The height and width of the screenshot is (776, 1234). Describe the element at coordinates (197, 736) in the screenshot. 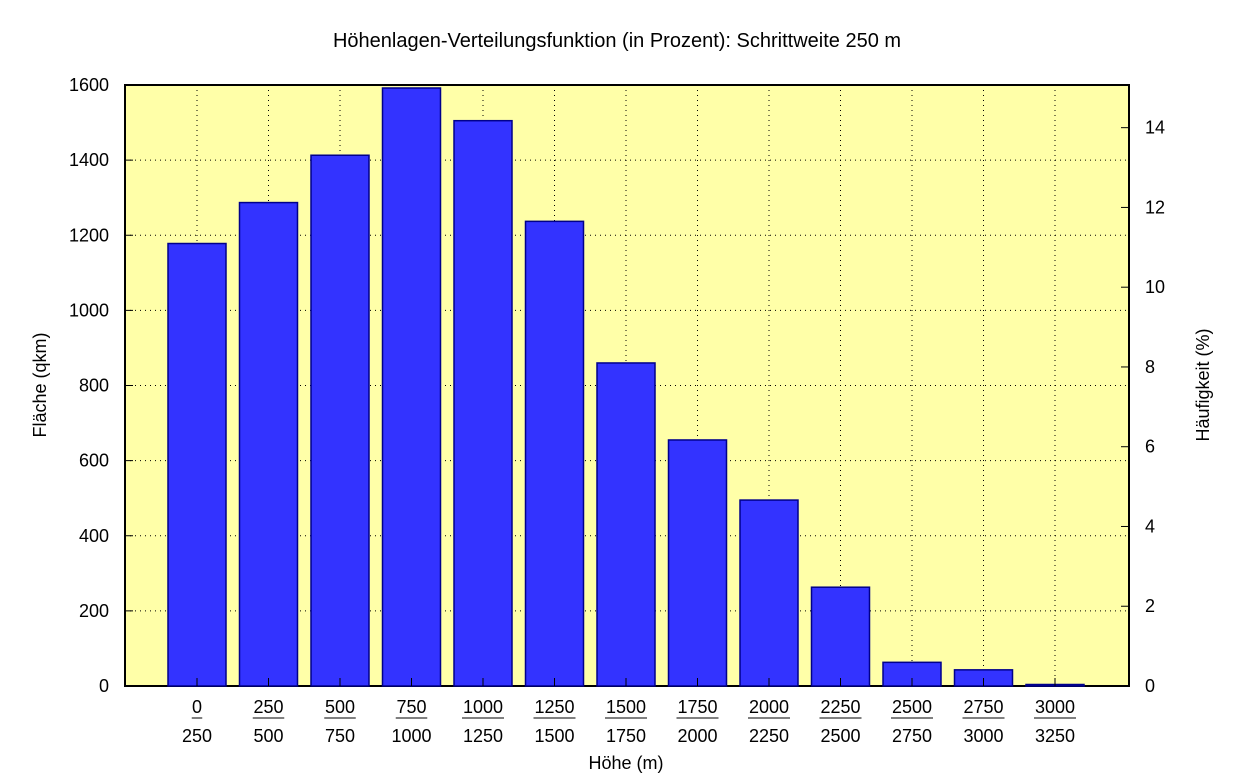

I see `x-tick-label-upper: 250` at that location.